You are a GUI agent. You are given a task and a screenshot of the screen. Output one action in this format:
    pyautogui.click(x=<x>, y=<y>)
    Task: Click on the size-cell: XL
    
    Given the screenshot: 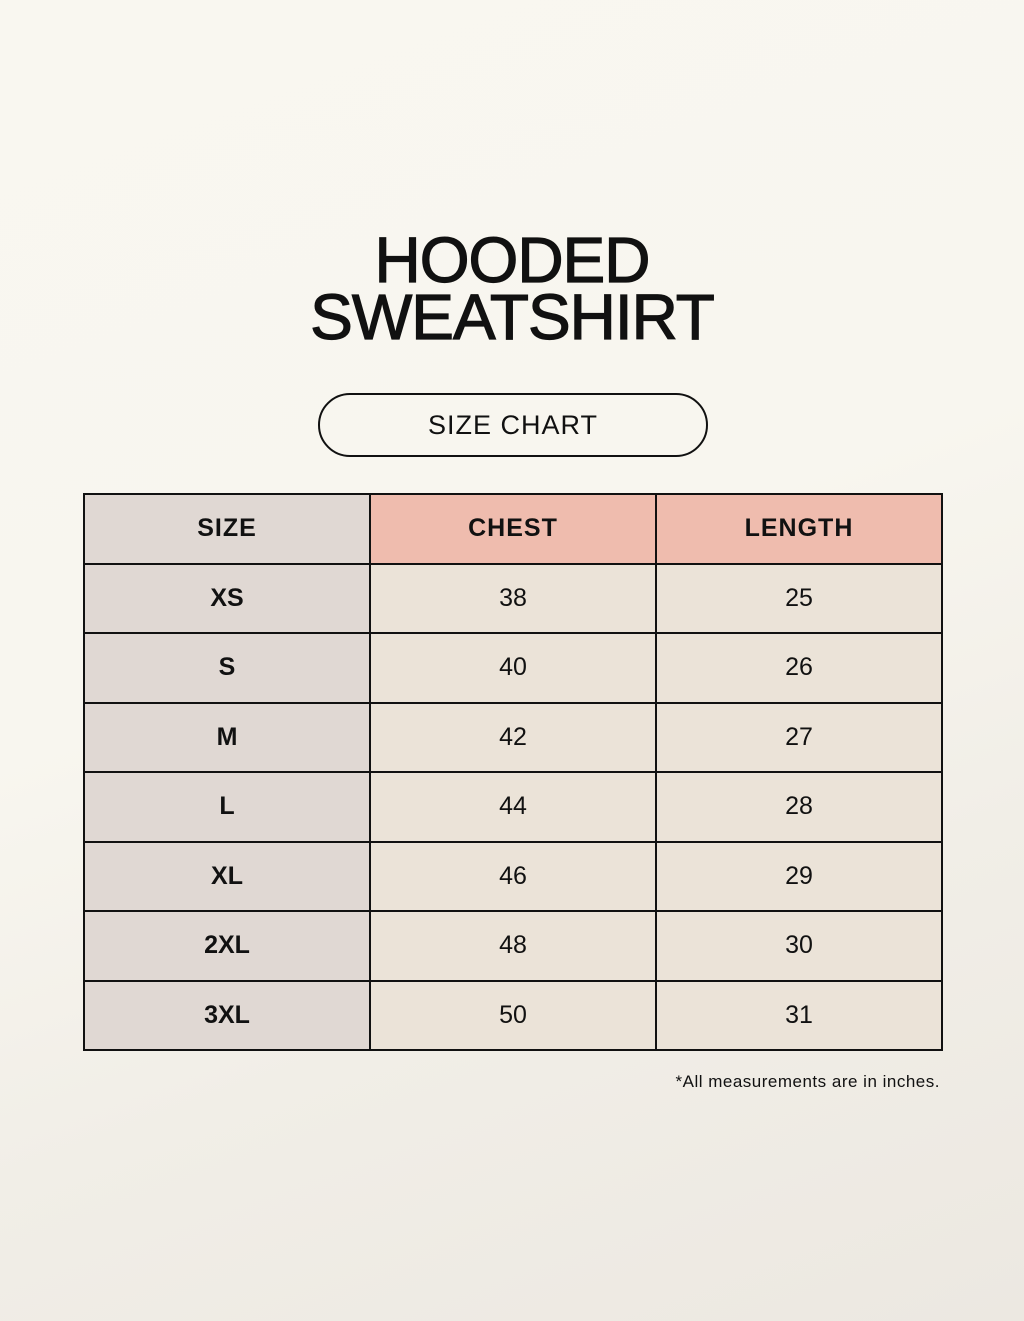 What is the action you would take?
    pyautogui.click(x=227, y=876)
    